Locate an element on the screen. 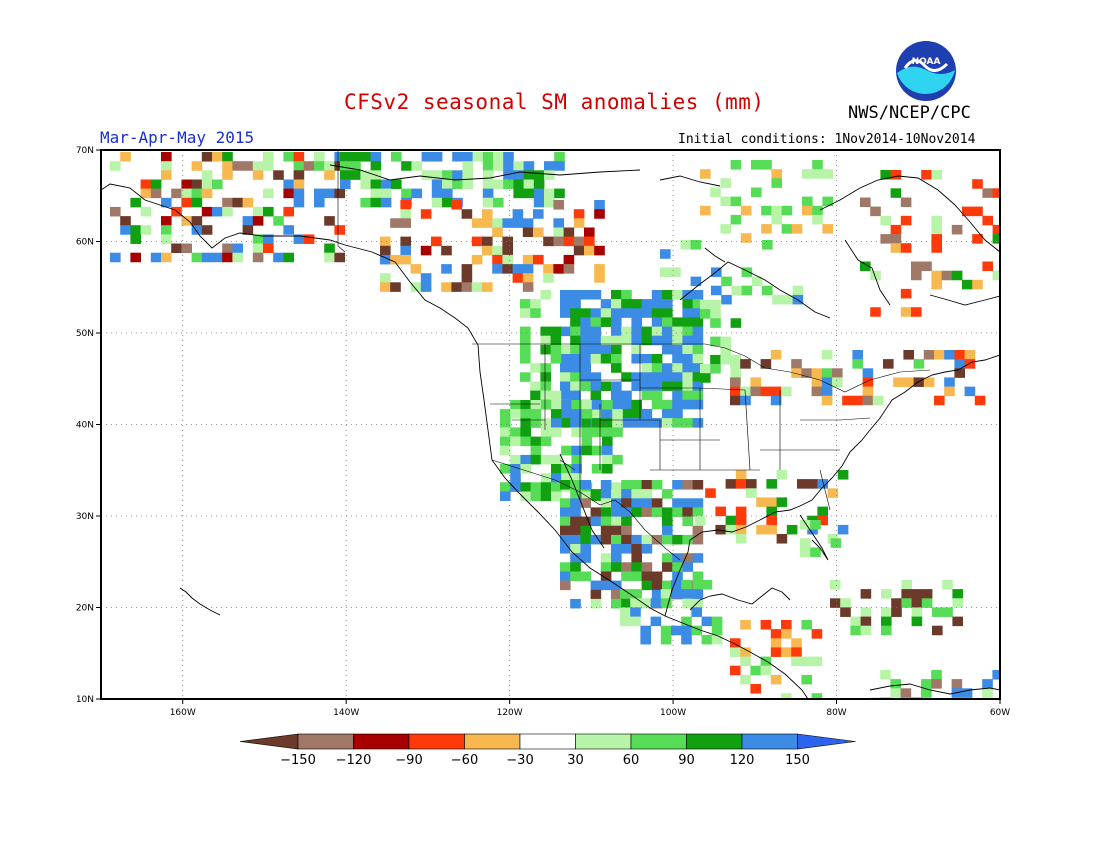 Image resolution: width=1100 pixels, height=850 pixels. lat-tick-label: 20N is located at coordinates (85, 609).